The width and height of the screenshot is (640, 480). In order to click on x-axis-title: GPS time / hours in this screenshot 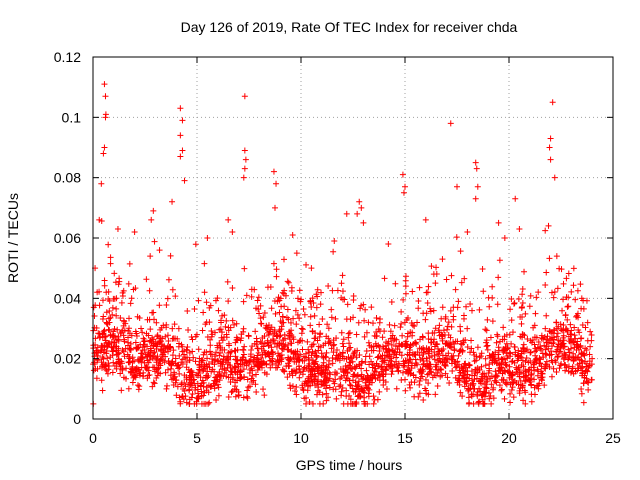, I will do `click(349, 465)`.